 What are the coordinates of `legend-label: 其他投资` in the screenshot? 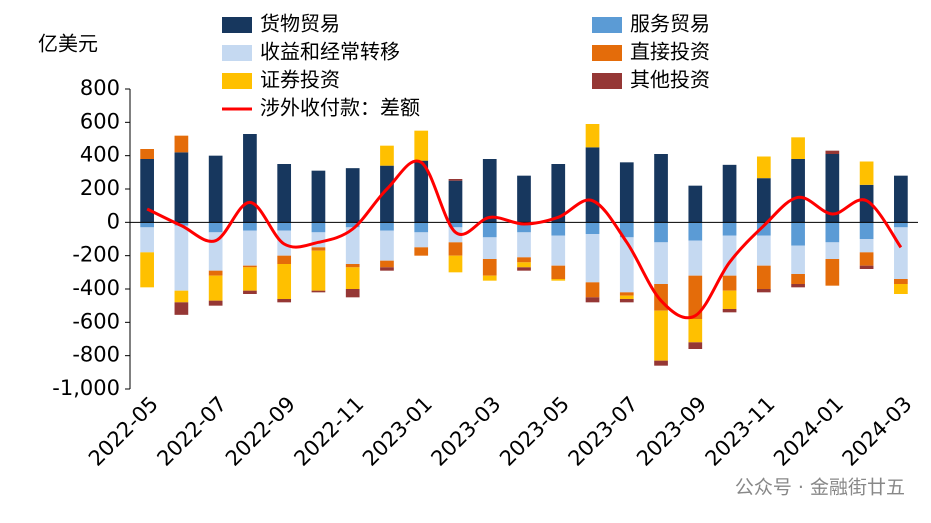 It's located at (670, 80).